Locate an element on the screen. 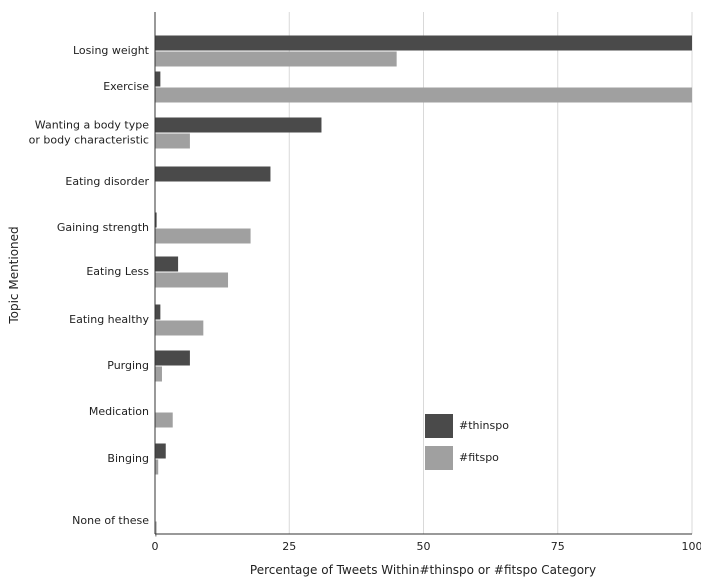 This screenshot has height=578, width=701. category-label: Eating disorder is located at coordinates (107, 181).